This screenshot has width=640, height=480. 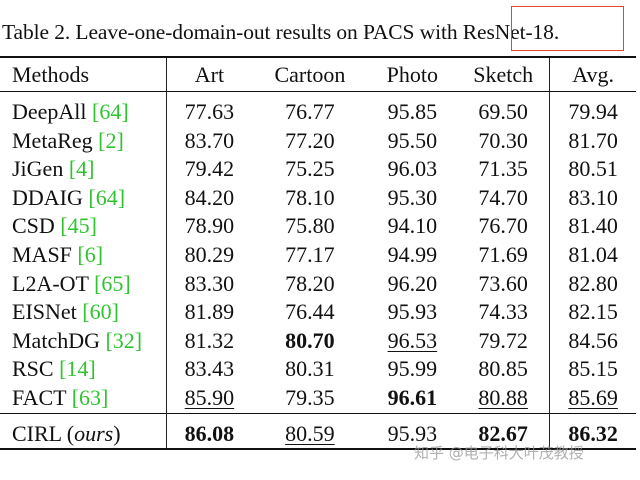 I want to click on value-cell: 74.33, so click(x=504, y=312).